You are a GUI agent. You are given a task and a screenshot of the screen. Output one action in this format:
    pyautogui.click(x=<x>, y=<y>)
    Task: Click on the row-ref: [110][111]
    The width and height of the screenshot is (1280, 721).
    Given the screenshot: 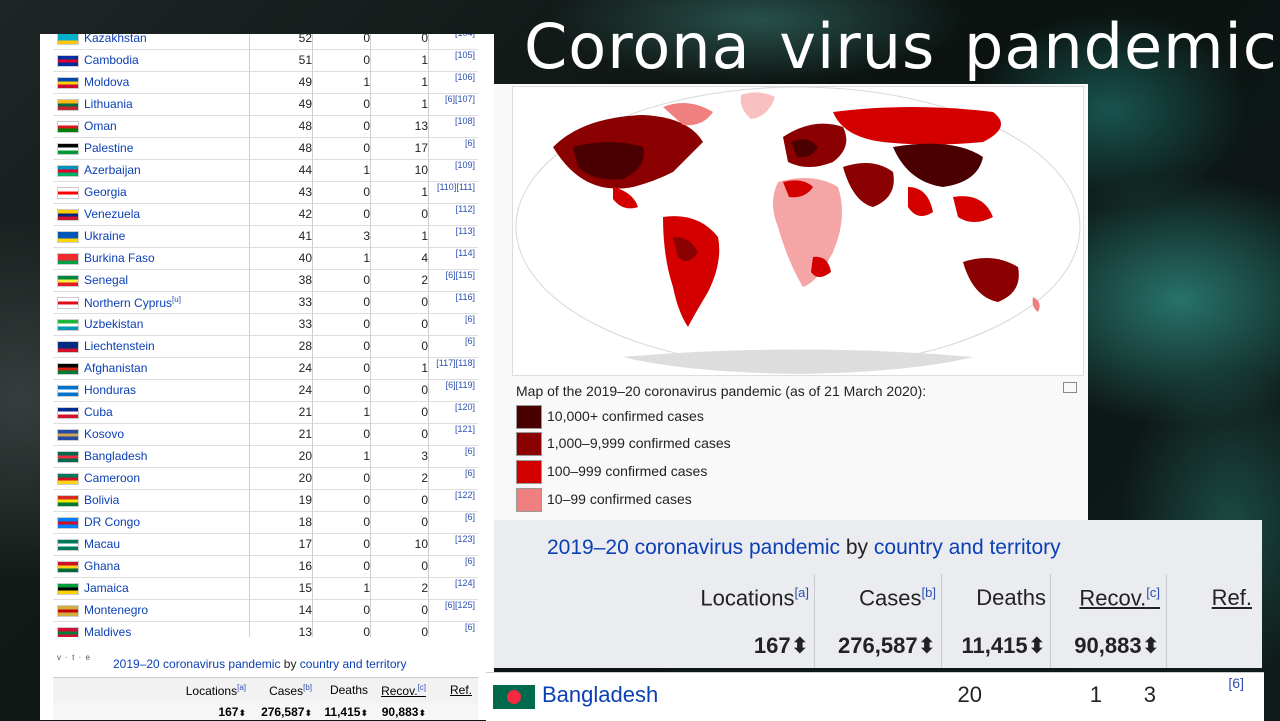 What is the action you would take?
    pyautogui.click(x=455, y=187)
    